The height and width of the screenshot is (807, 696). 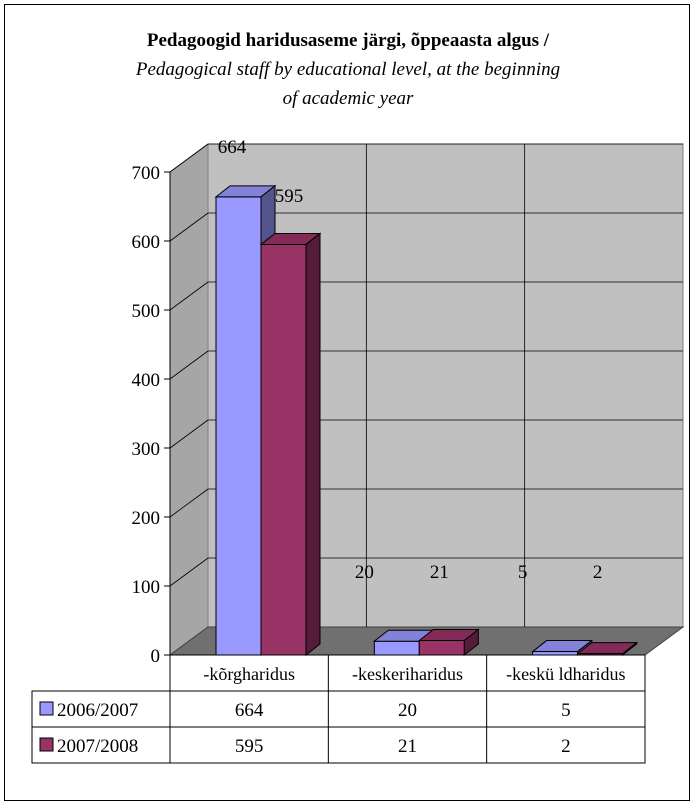 I want to click on data-label: 664, so click(x=232, y=147).